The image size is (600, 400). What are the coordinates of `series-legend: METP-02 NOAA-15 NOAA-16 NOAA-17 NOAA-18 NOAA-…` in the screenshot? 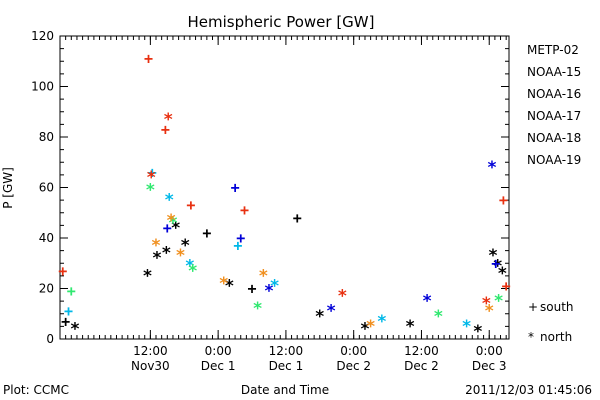 It's located at (554, 105).